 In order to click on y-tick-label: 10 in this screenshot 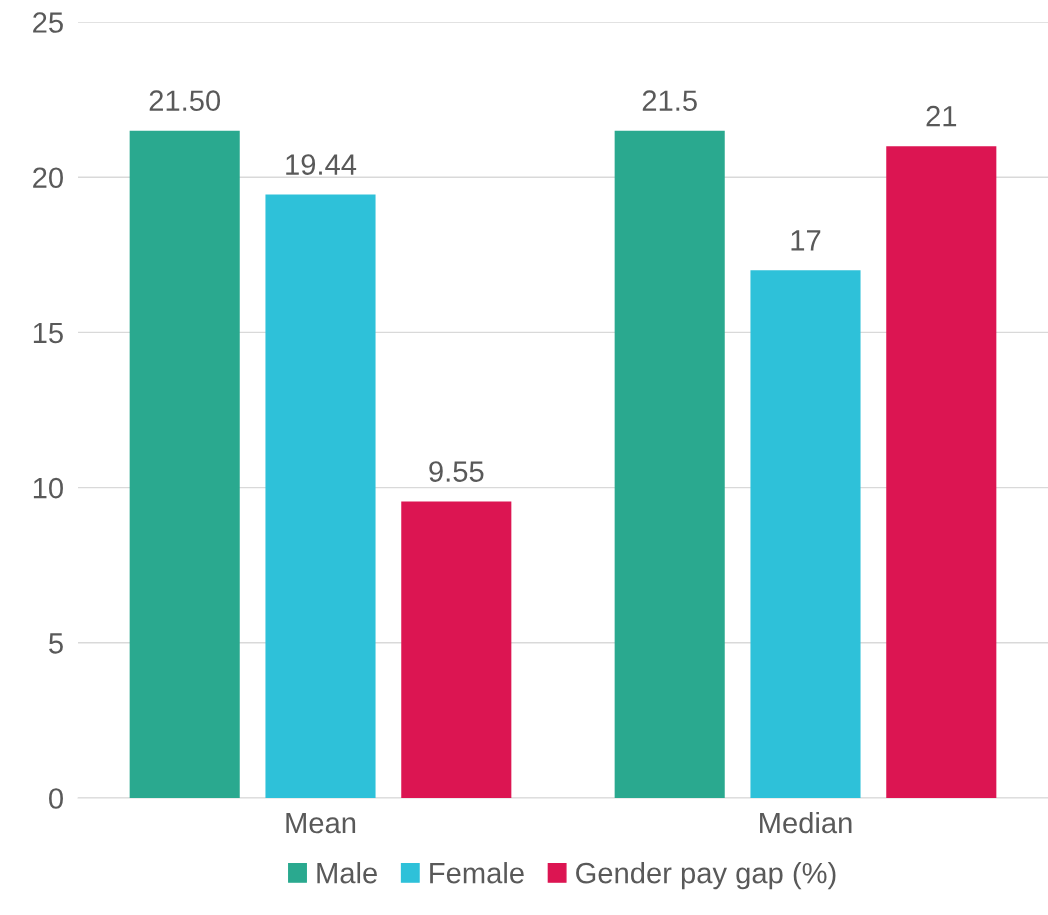, I will do `click(48, 488)`.